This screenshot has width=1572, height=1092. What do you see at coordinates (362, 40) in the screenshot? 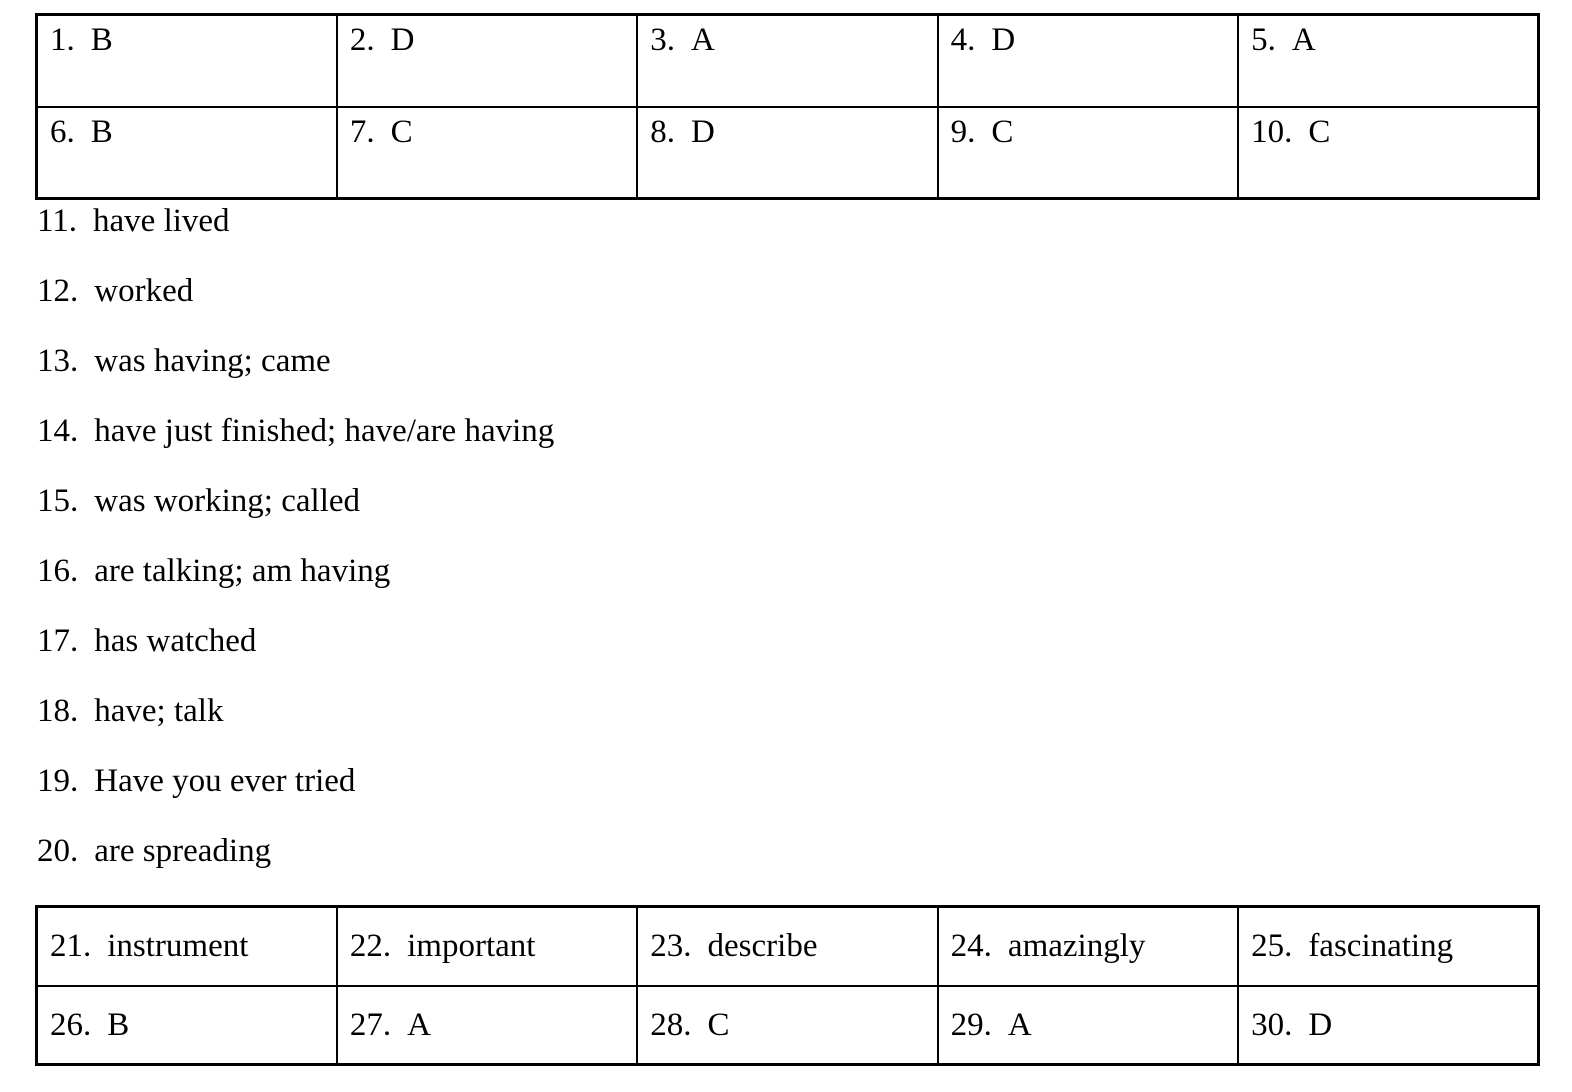
I see `answer-number: 2.` at bounding box center [362, 40].